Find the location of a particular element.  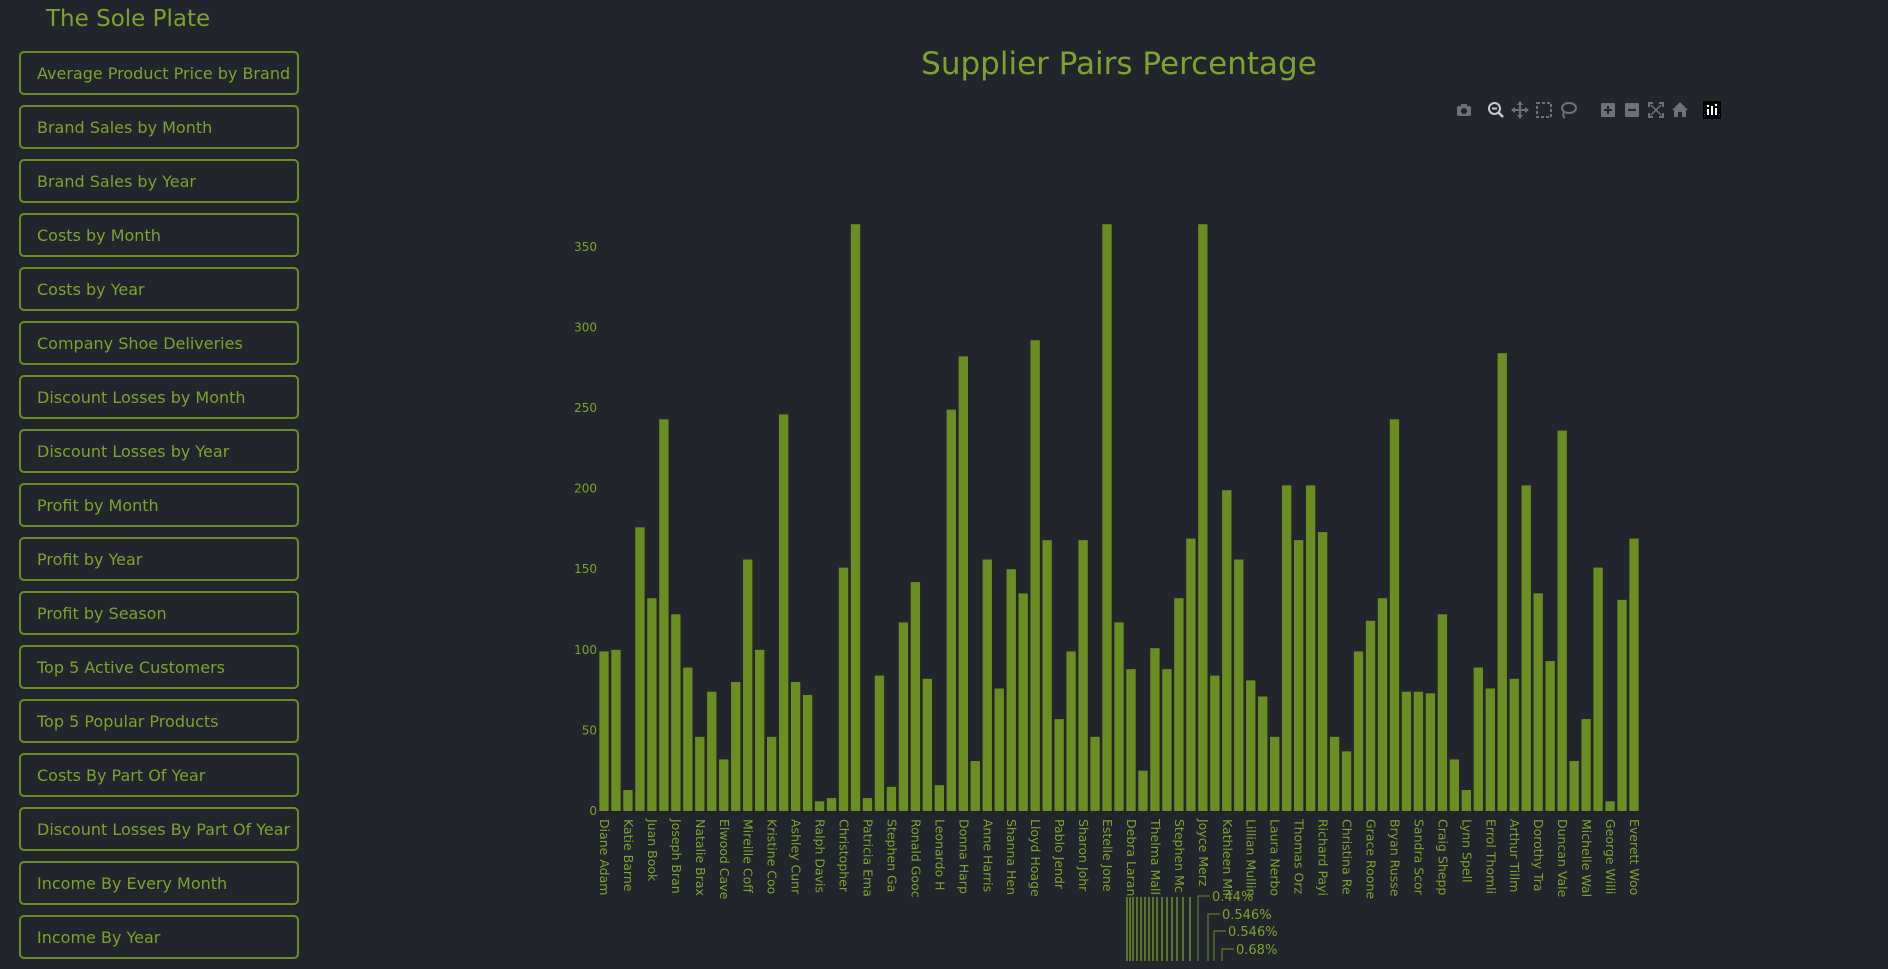

plotly-logo-icon is located at coordinates (1712, 110).